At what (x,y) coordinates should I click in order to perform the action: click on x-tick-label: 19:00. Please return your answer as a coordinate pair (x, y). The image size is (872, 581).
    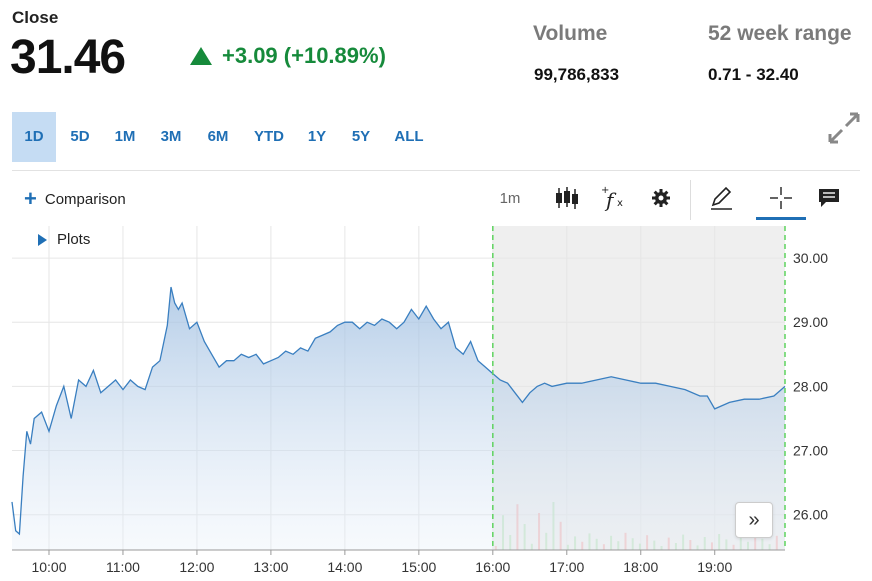
    Looking at the image, I should click on (714, 567).